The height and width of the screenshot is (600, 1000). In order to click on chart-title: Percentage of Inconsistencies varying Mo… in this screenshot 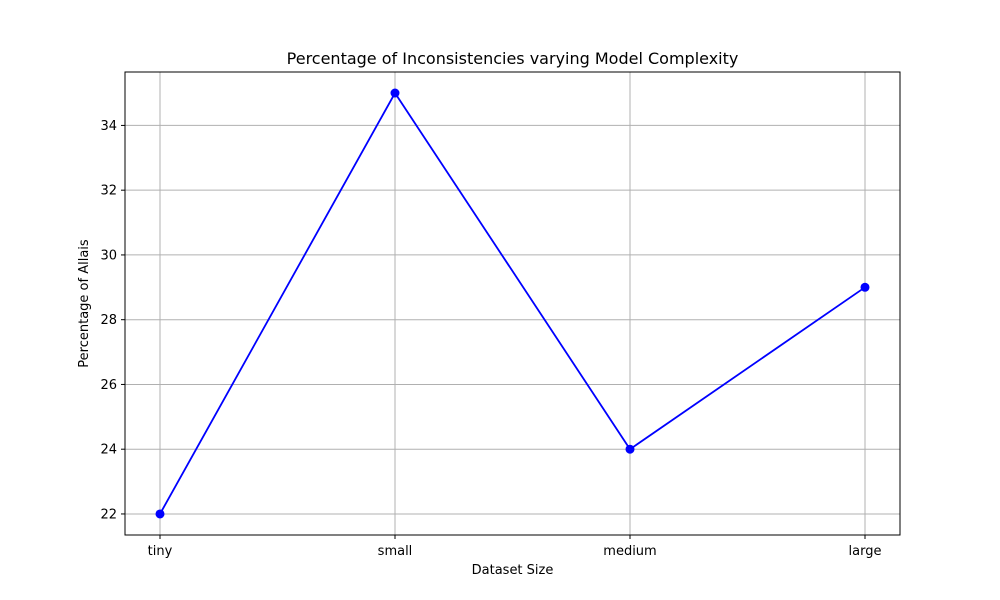, I will do `click(513, 58)`.